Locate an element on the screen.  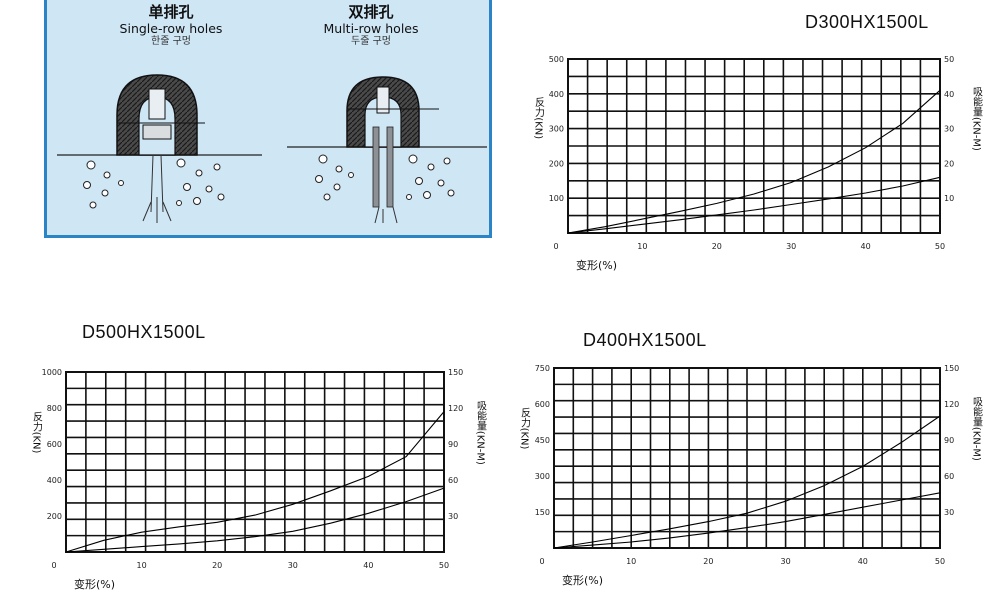
single-row-title: 单排孔 Single-row holes 한줄 구멍 is located at coordinates (171, 25).